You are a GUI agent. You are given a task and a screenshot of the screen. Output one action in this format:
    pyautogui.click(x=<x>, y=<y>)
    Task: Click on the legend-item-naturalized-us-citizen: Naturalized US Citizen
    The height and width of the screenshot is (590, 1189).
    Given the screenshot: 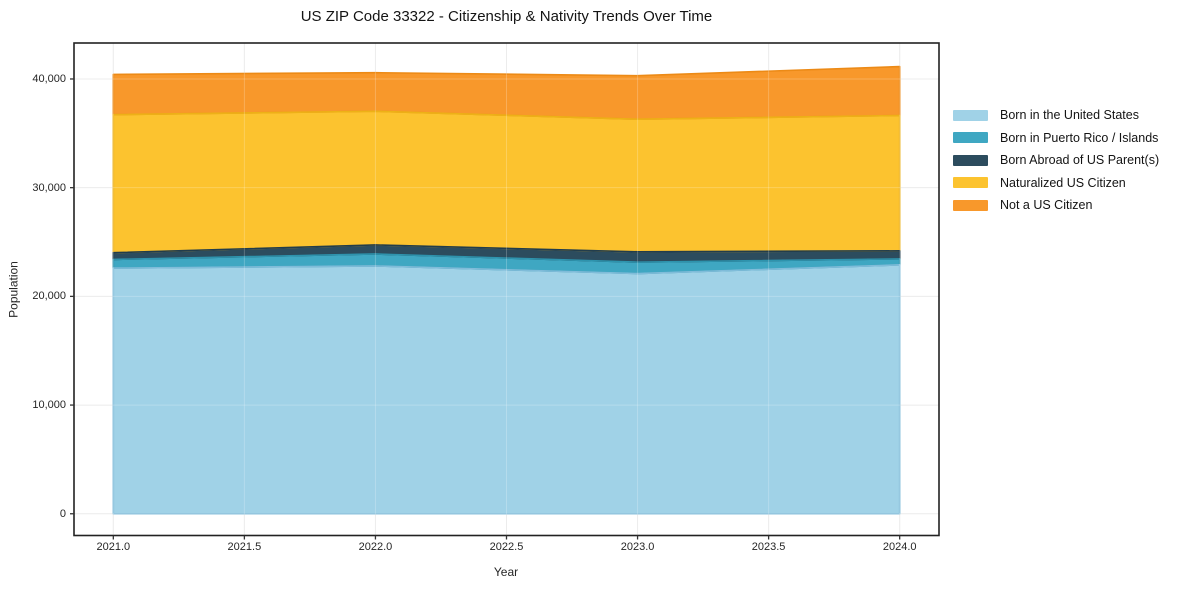 What is the action you would take?
    pyautogui.click(x=1056, y=182)
    